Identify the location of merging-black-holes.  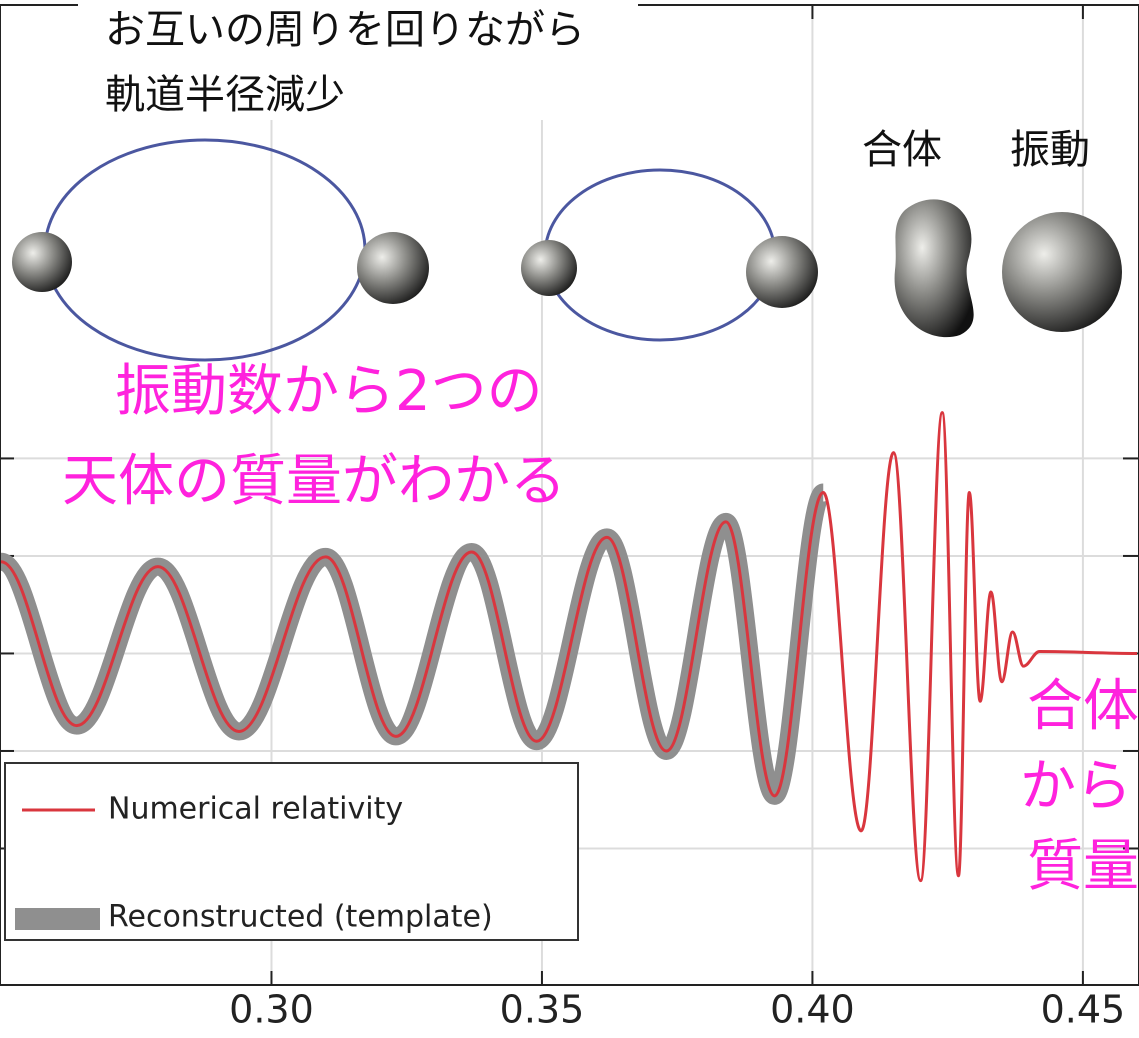
(934, 268).